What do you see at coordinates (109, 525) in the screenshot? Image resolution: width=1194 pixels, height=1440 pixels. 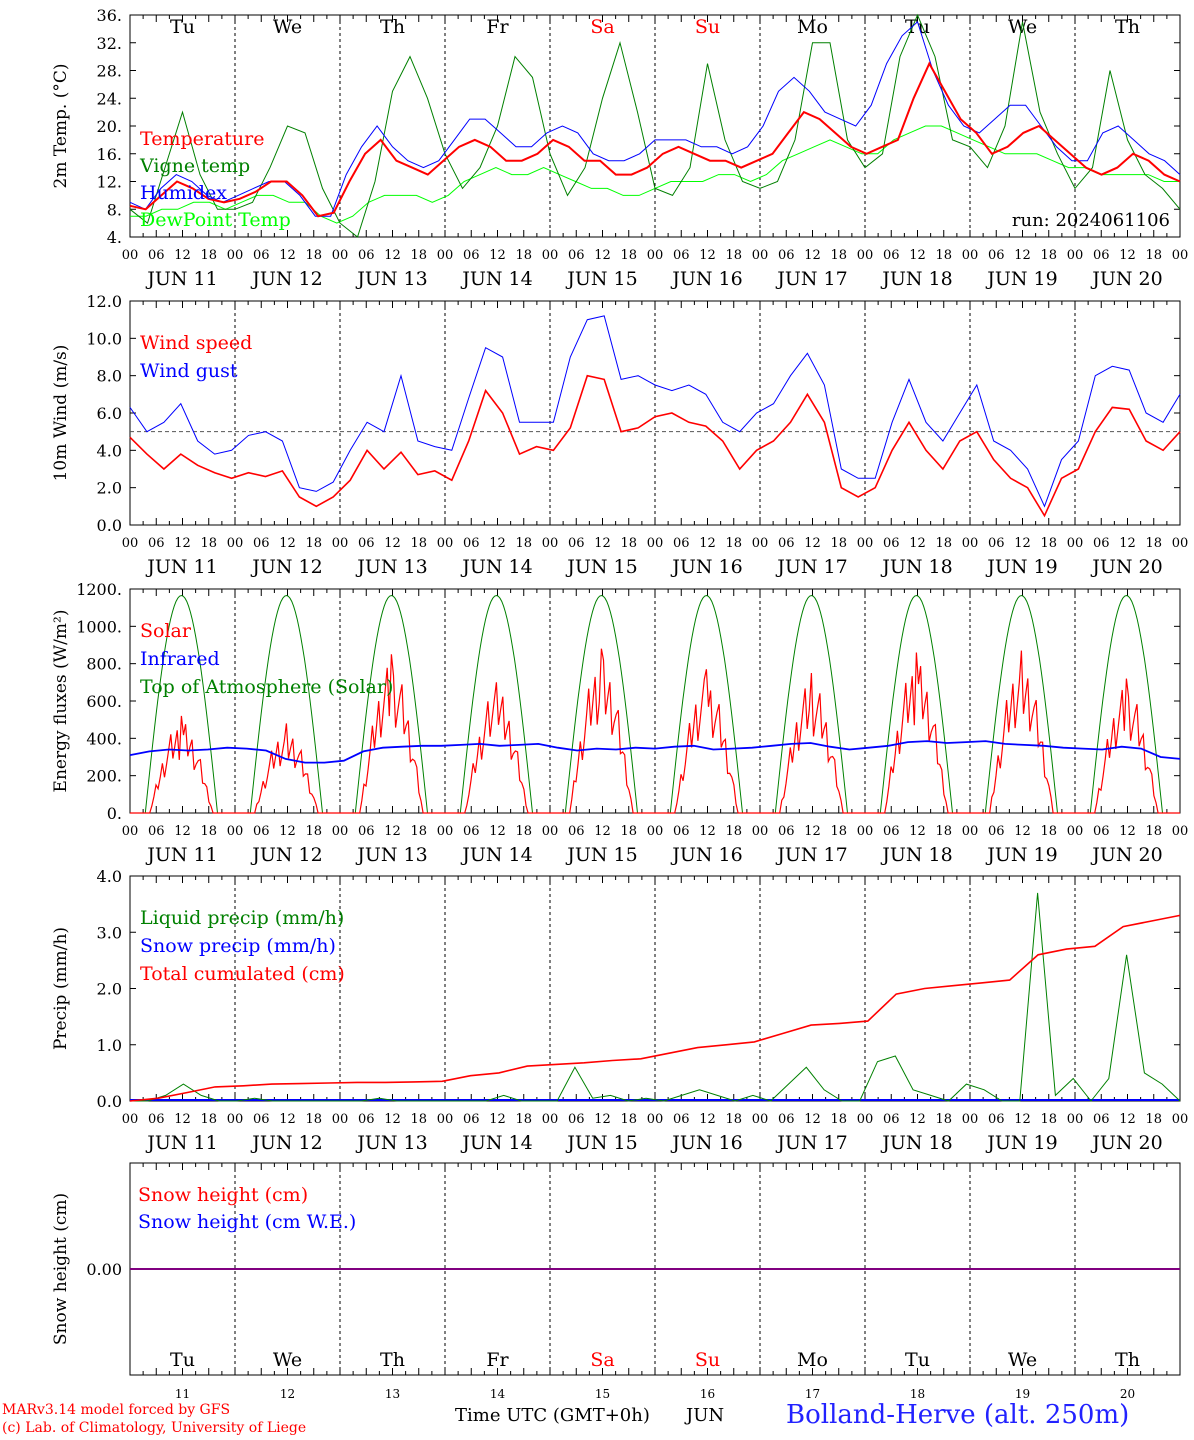 I see `y-tick-label: 0.0` at bounding box center [109, 525].